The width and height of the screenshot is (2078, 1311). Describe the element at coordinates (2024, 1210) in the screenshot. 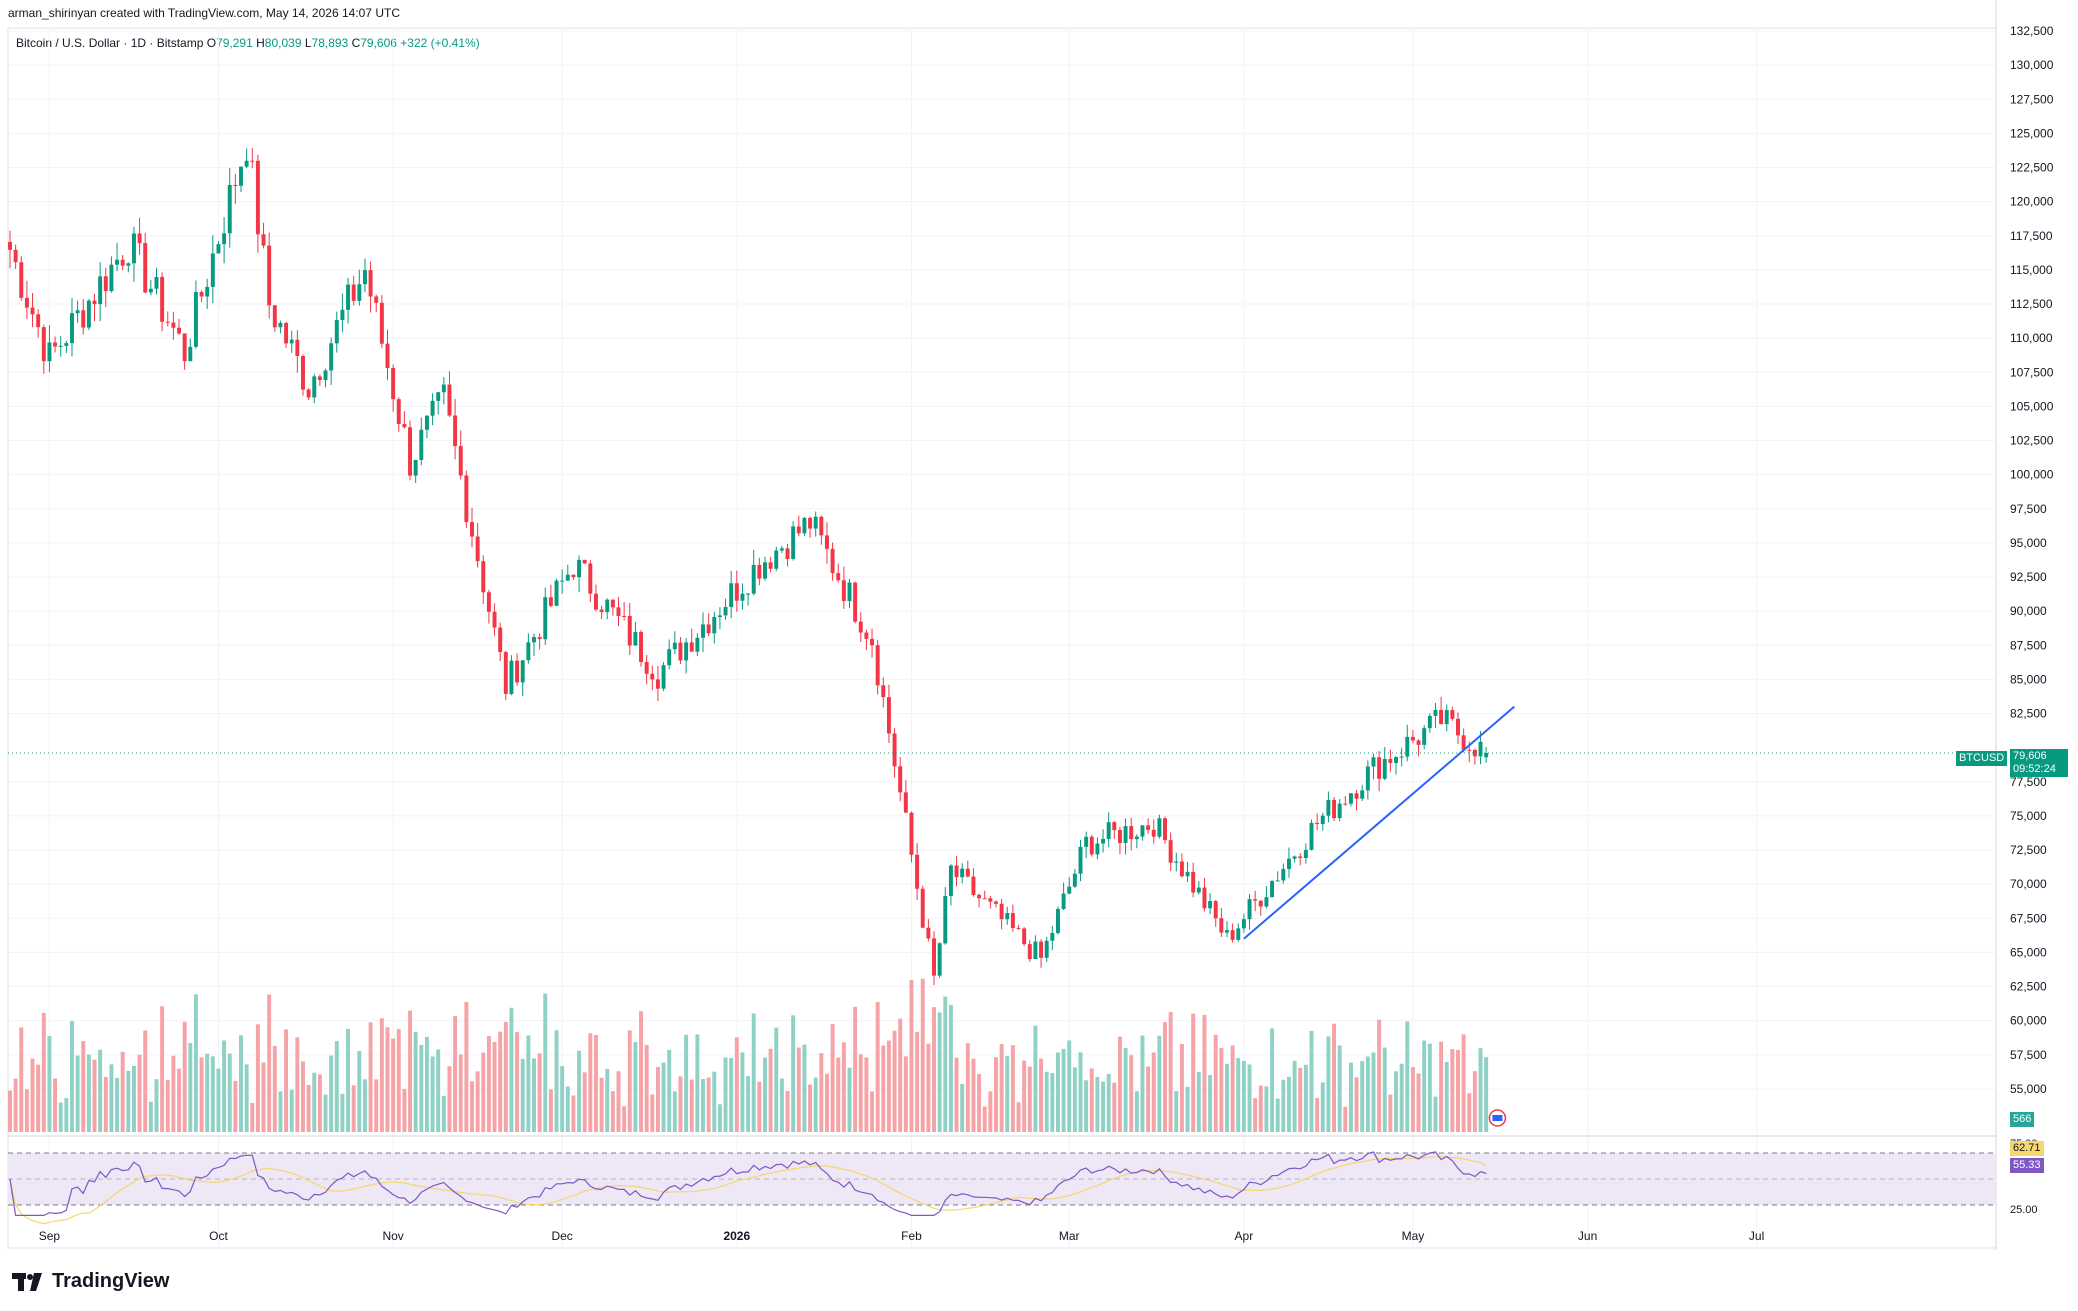

I see `rsi-axis-25: 25.00` at that location.